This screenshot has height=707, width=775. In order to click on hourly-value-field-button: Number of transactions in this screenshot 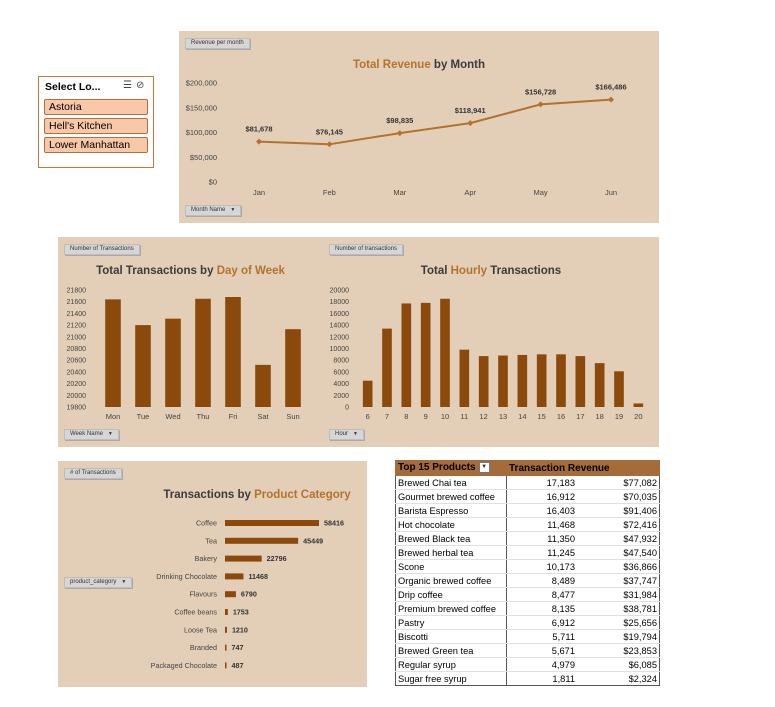, I will do `click(366, 249)`.